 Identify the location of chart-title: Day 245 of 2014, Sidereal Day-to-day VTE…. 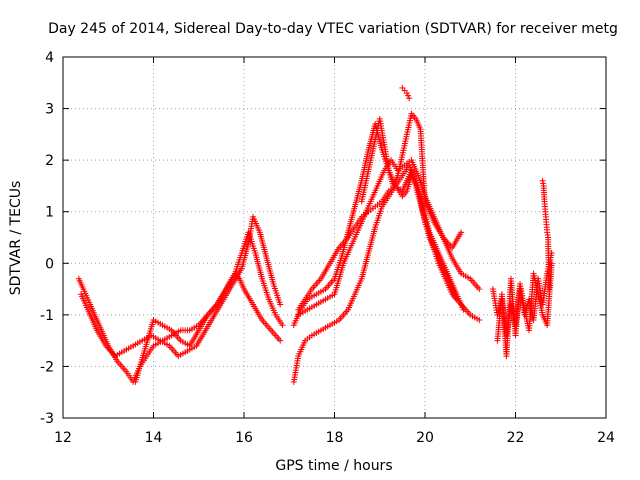
(333, 29).